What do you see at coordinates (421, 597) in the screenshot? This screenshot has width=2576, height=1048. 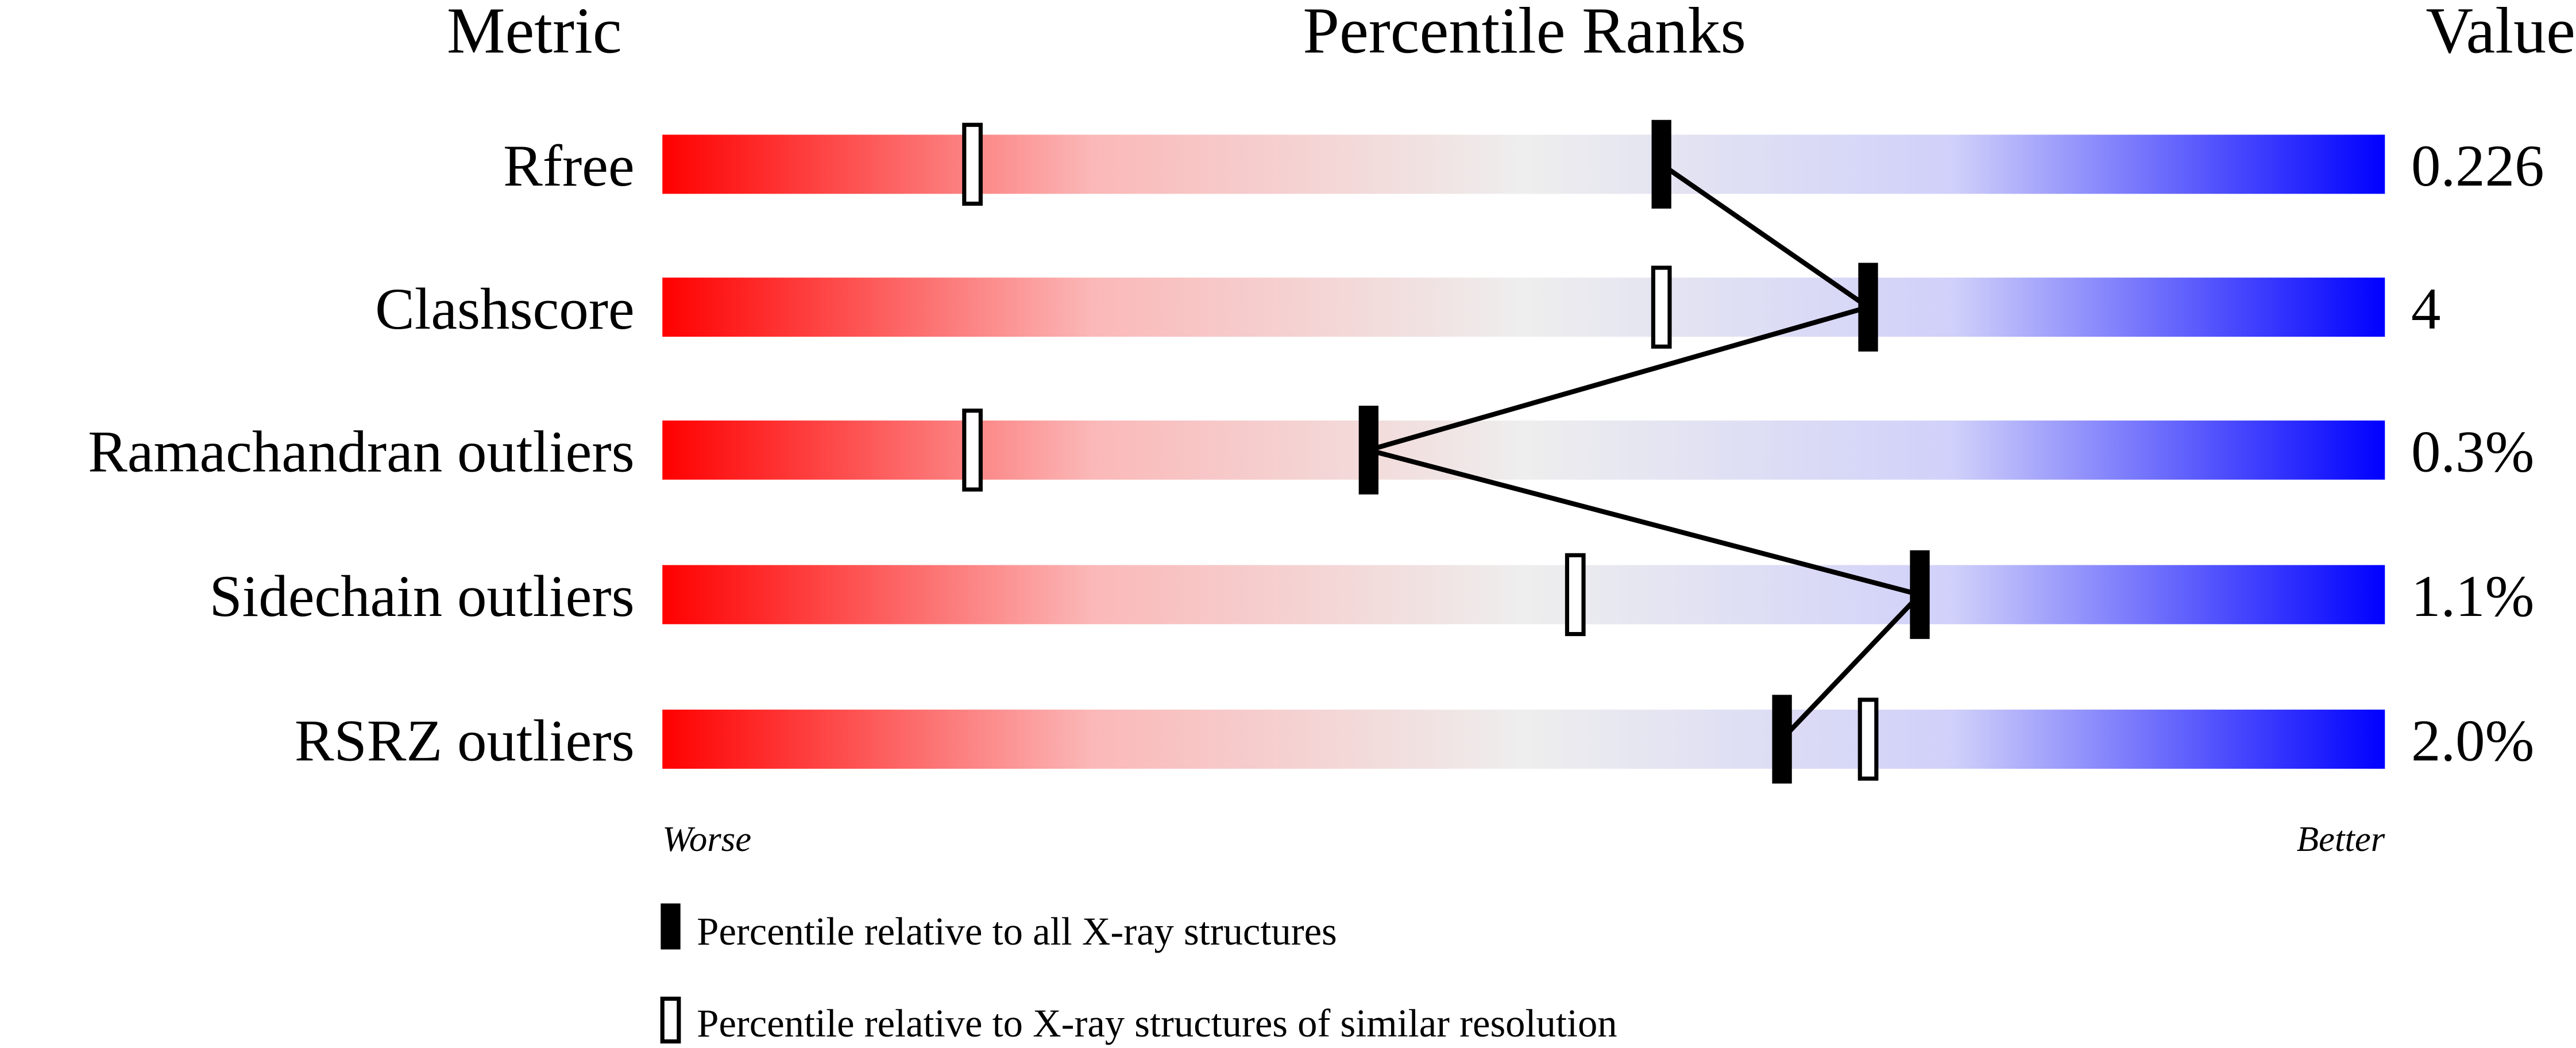 I see `metric-label: Sidechain outliers` at bounding box center [421, 597].